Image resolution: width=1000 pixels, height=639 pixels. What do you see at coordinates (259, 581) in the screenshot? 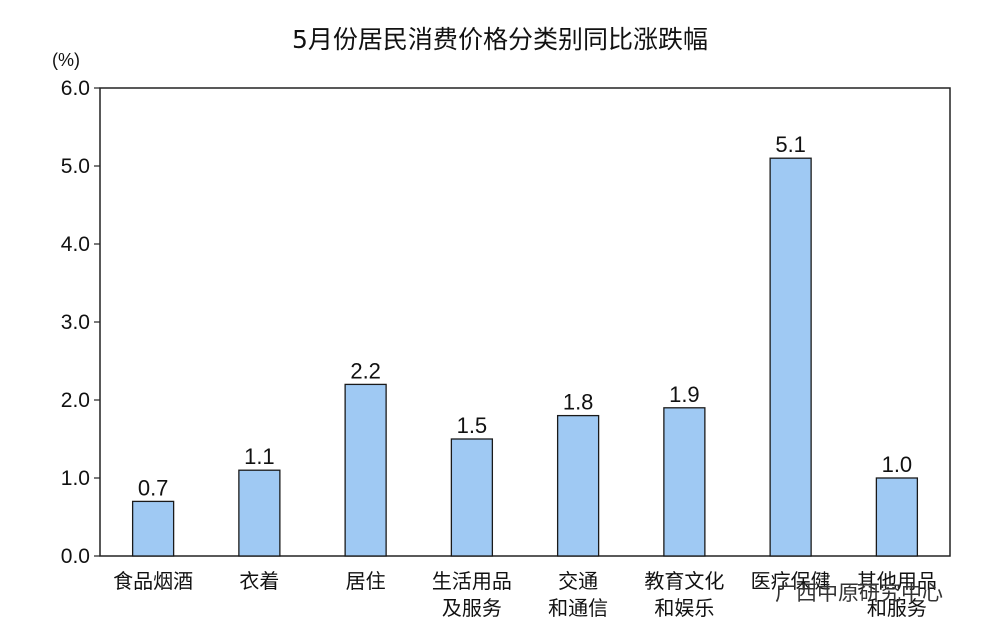
I see `x-category-label: 衣着` at bounding box center [259, 581].